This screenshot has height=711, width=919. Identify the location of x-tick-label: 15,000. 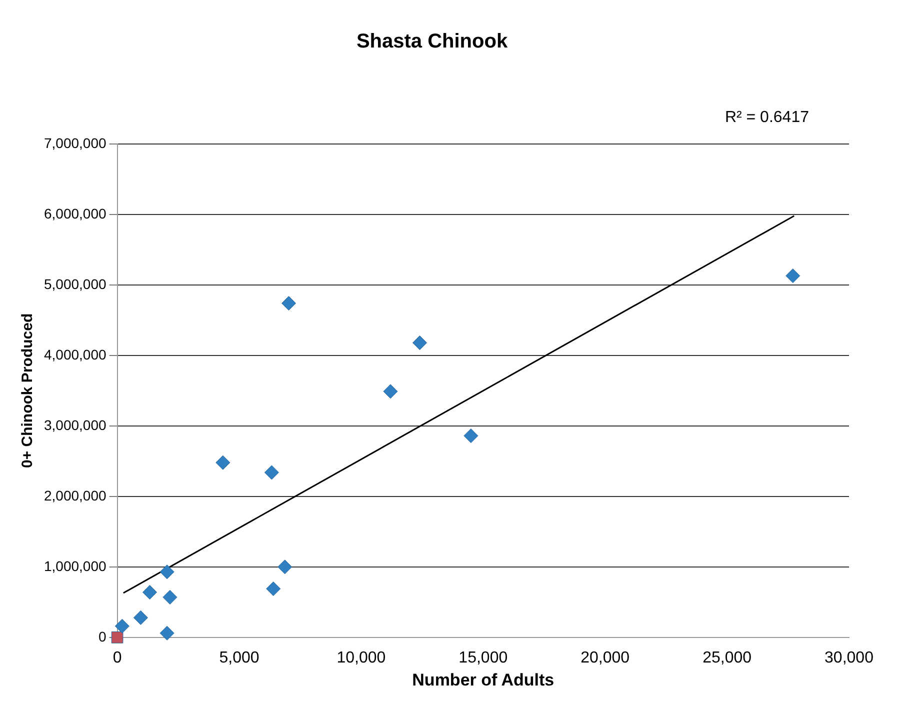
(483, 657).